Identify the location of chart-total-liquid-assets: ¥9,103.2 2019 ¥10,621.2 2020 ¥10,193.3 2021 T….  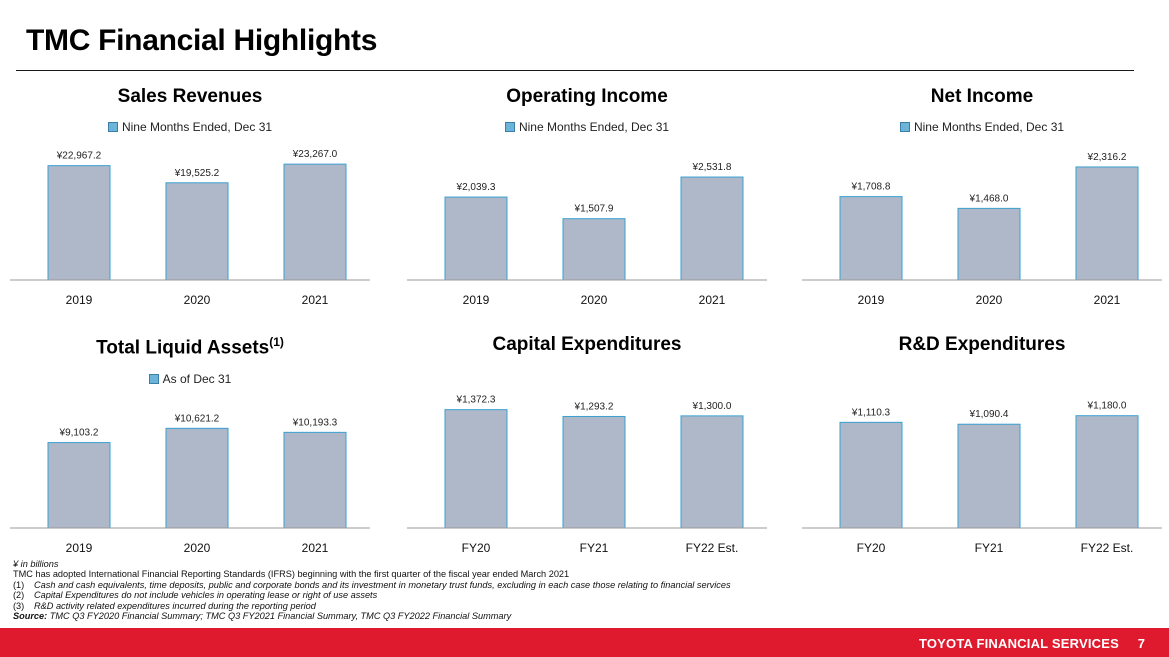
(190, 454).